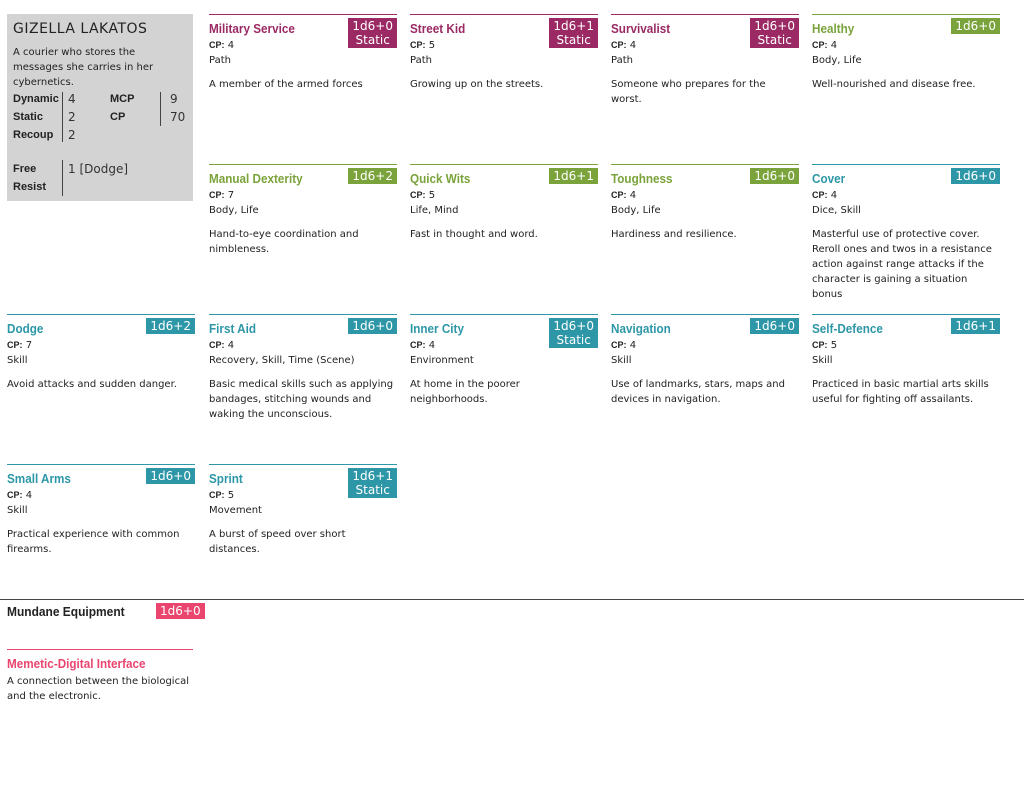  I want to click on card-title: First Aid, so click(233, 328).